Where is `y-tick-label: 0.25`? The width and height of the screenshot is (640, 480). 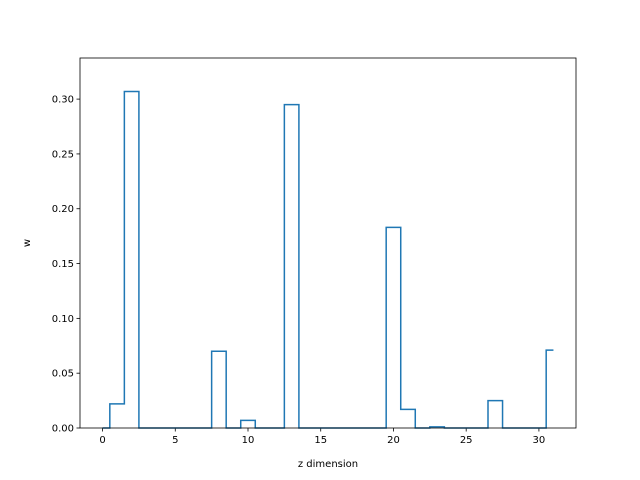
y-tick-label: 0.25 is located at coordinates (63, 154).